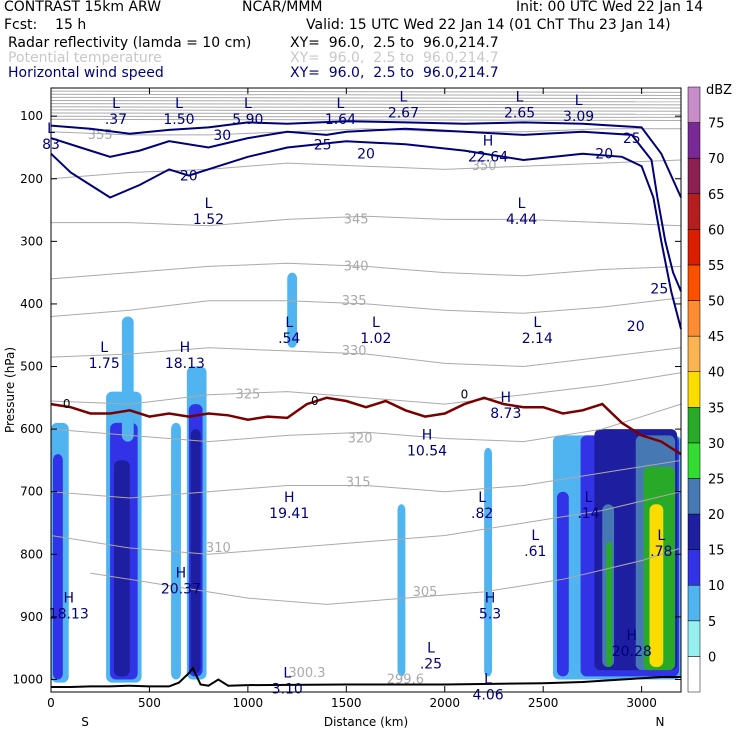 This screenshot has width=740, height=740. What do you see at coordinates (578, 117) in the screenshot?
I see `extremum-value: 3.09` at bounding box center [578, 117].